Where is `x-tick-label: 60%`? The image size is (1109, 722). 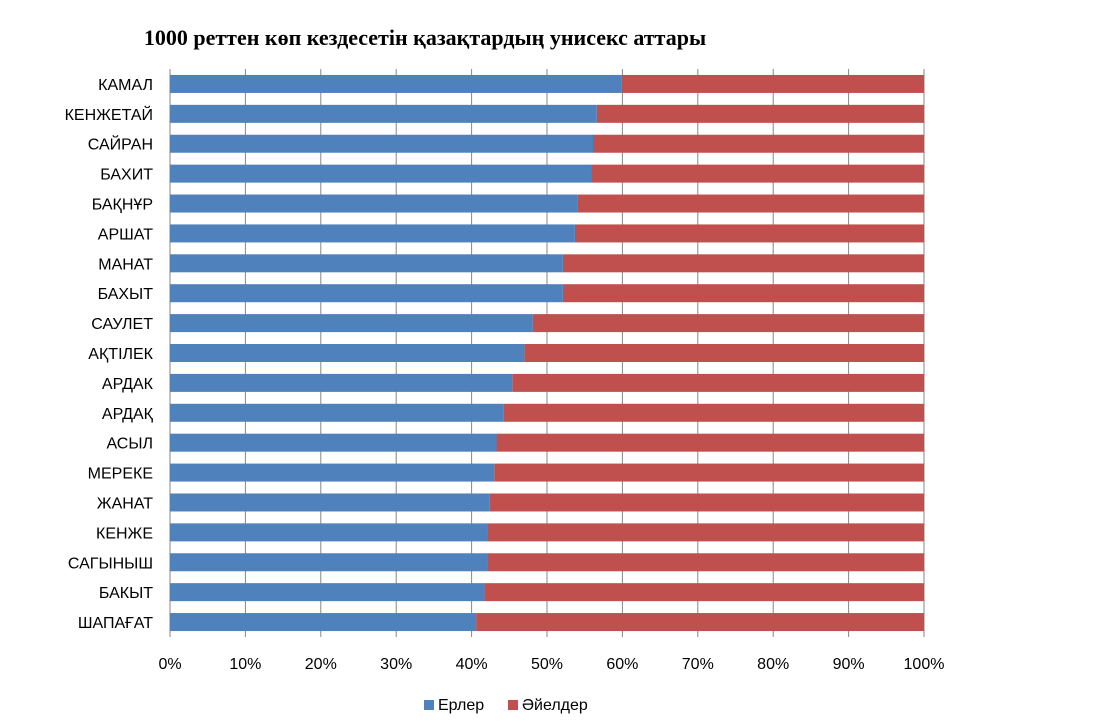
x-tick-label: 60% is located at coordinates (622, 664).